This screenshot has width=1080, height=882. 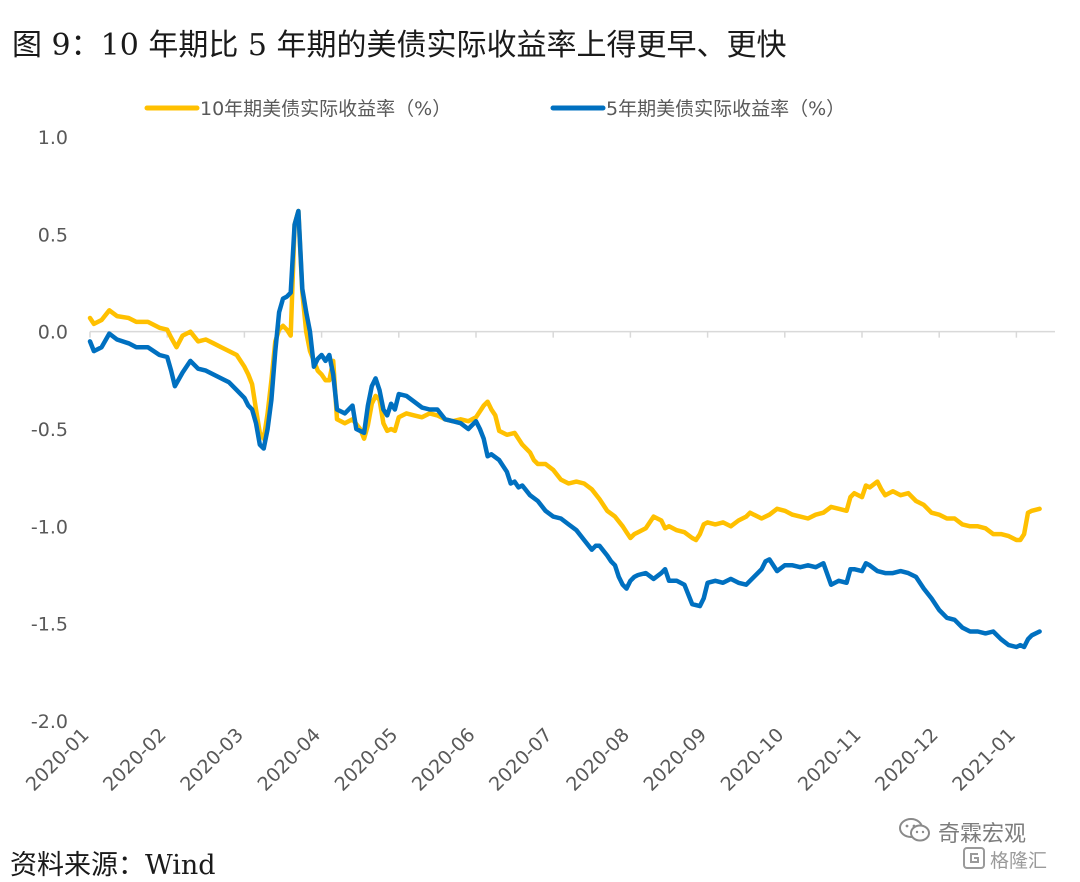 What do you see at coordinates (914, 830) in the screenshot?
I see `wechat-icon` at bounding box center [914, 830].